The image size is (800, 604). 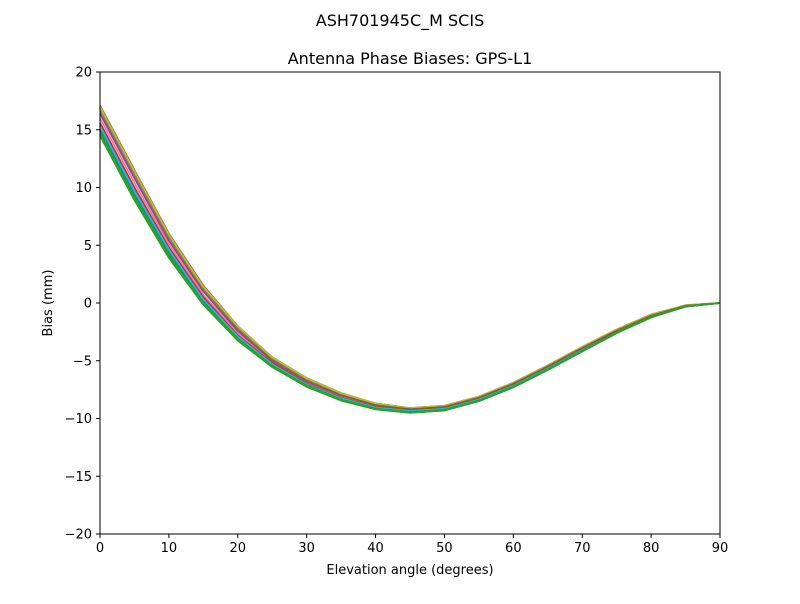 I want to click on x-tick-label: 30, so click(x=306, y=548).